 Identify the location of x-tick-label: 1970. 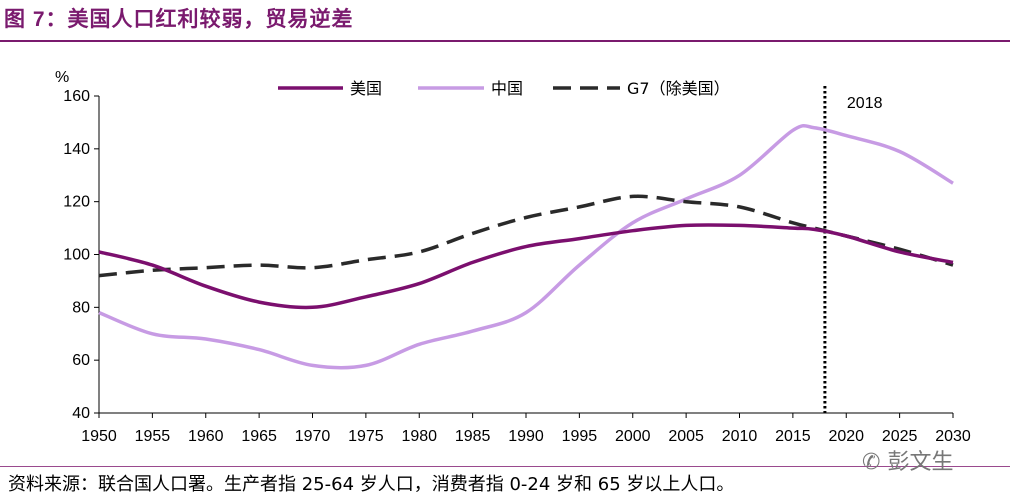
(313, 436).